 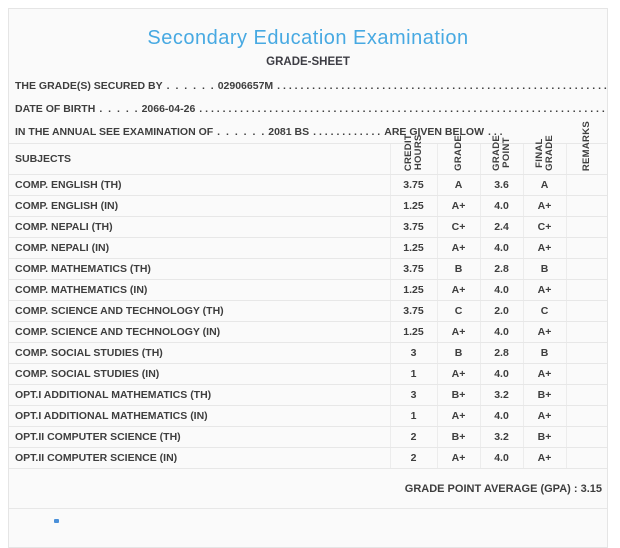 I want to click on examination-year-value: 2081 BS, so click(x=289, y=131).